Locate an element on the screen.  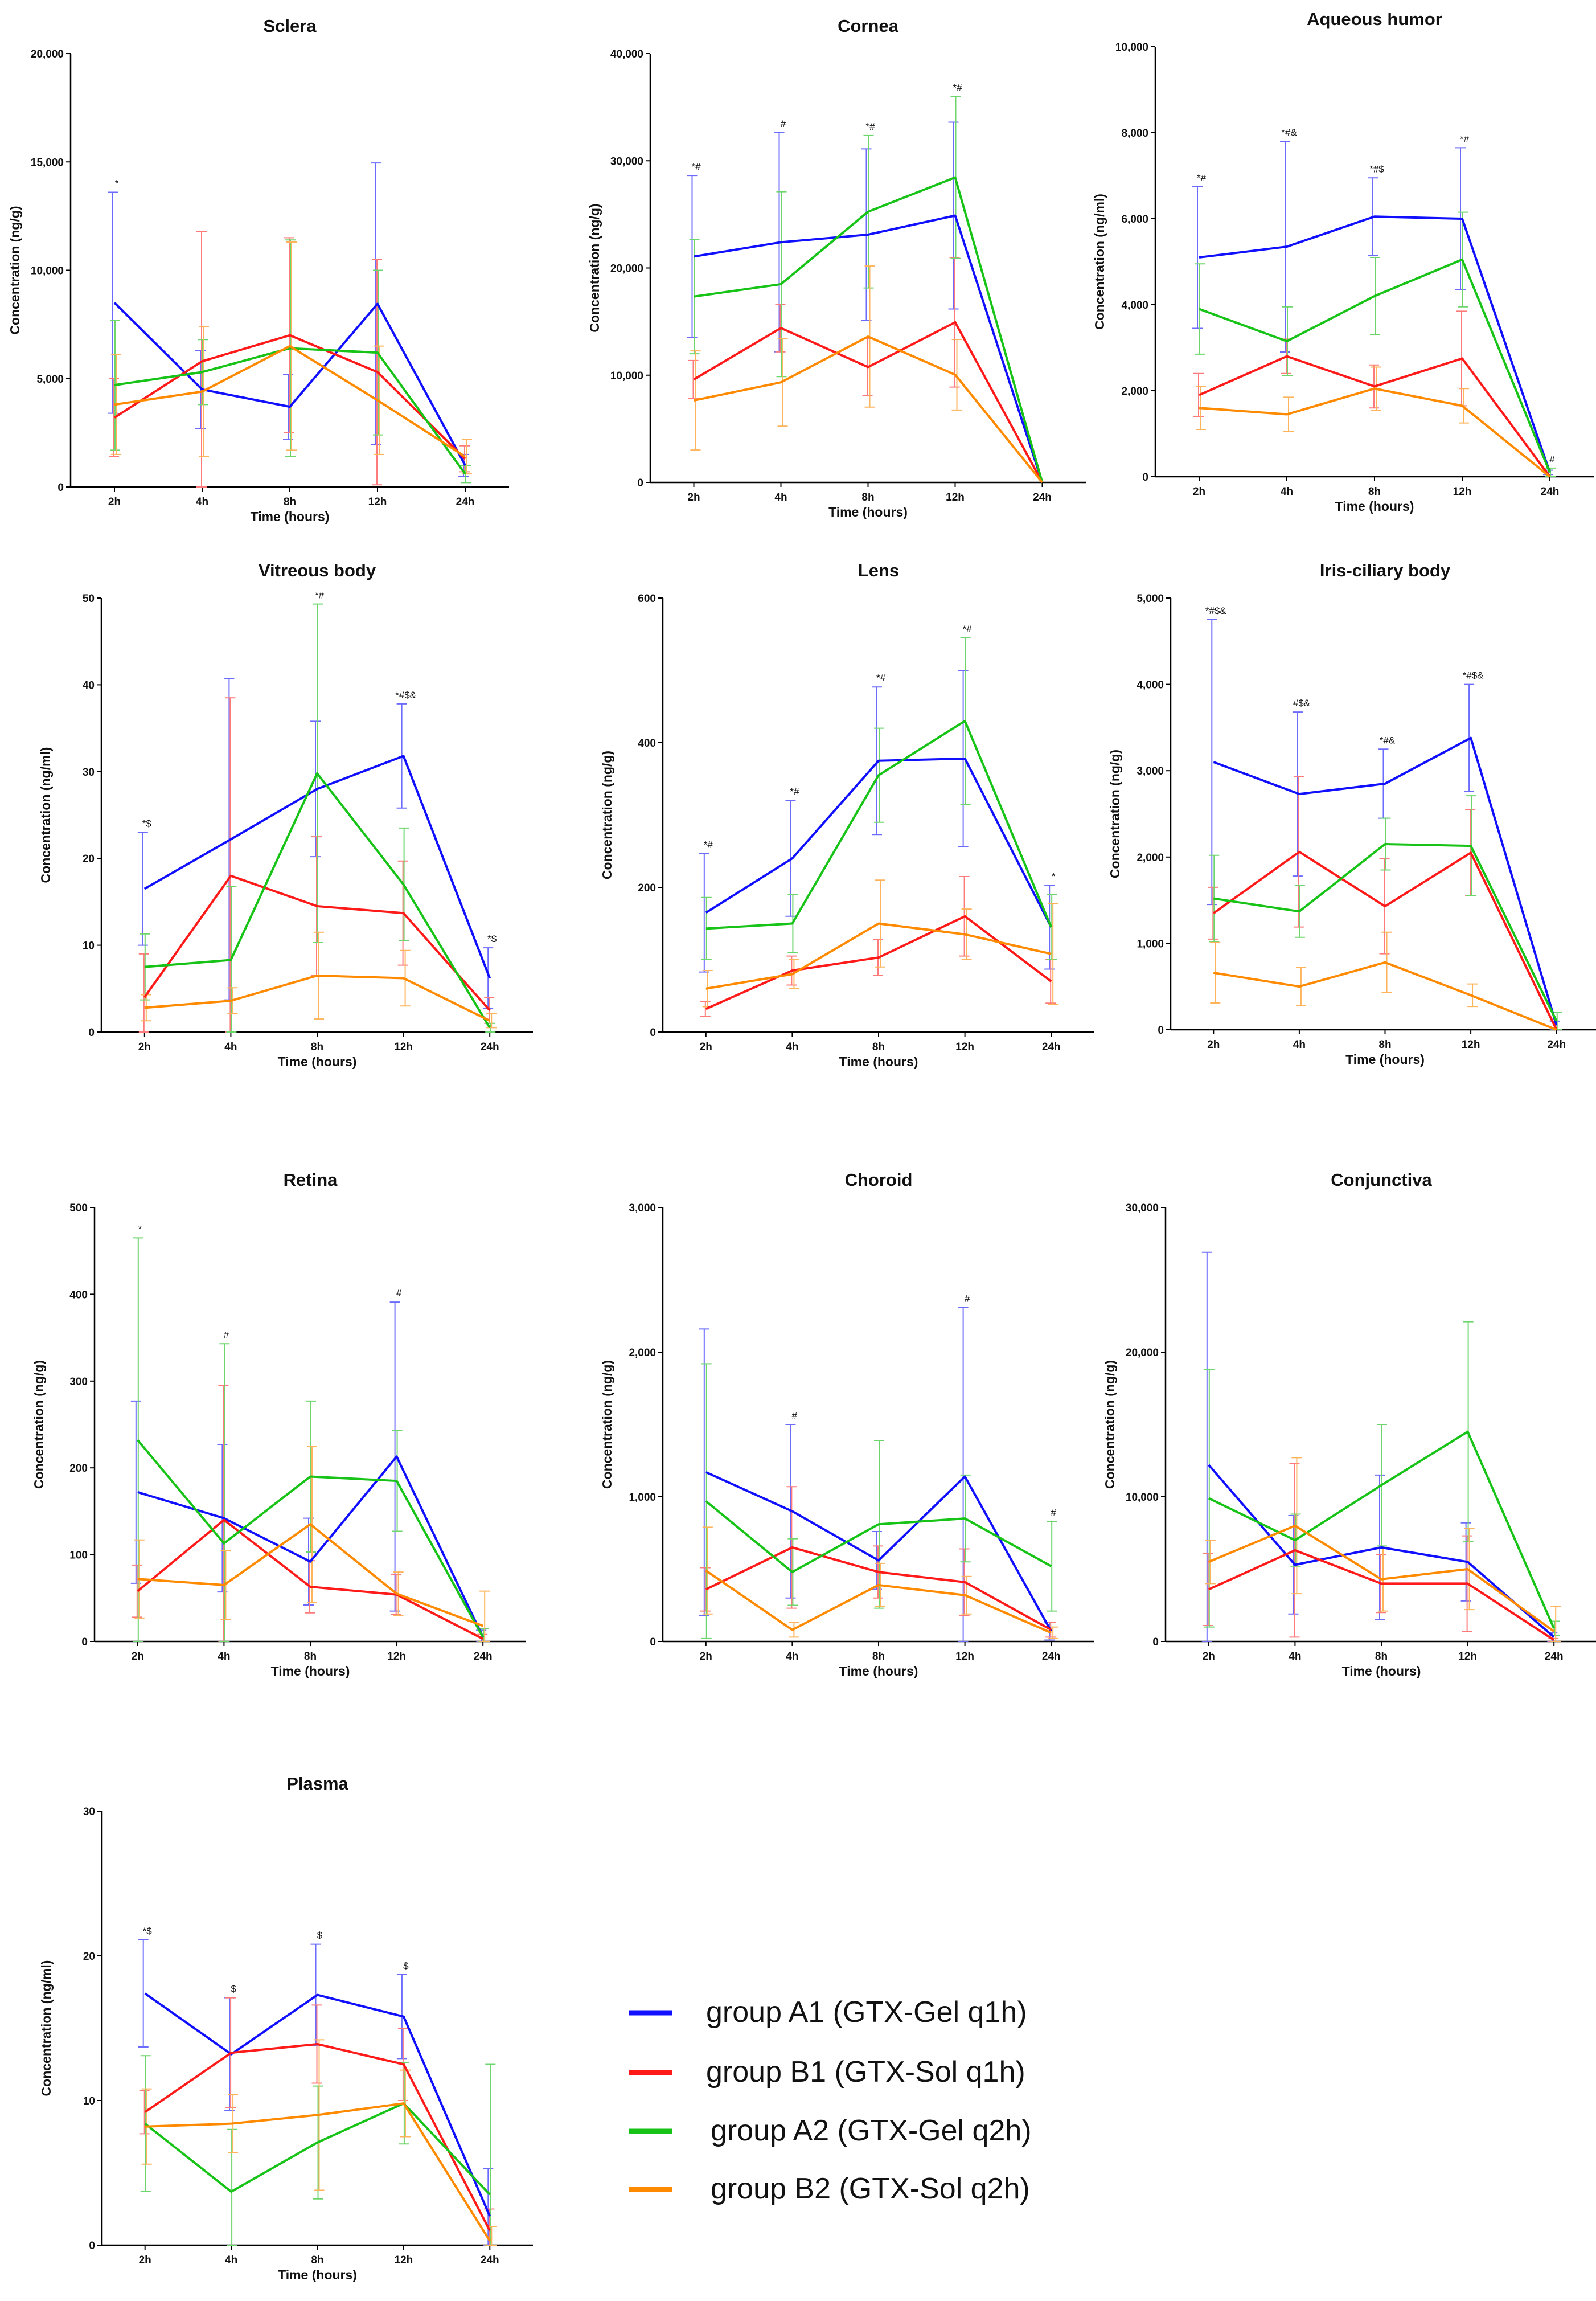
chart-title: Lens is located at coordinates (879, 570).